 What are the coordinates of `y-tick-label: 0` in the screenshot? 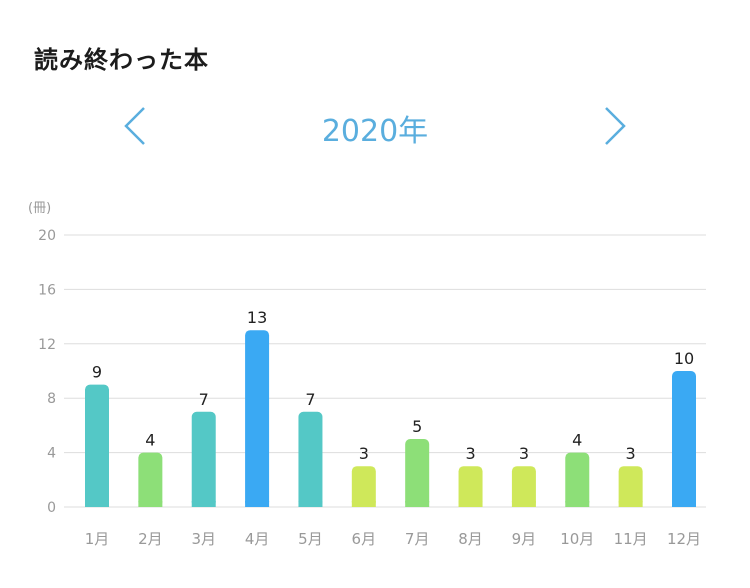 It's located at (51, 508).